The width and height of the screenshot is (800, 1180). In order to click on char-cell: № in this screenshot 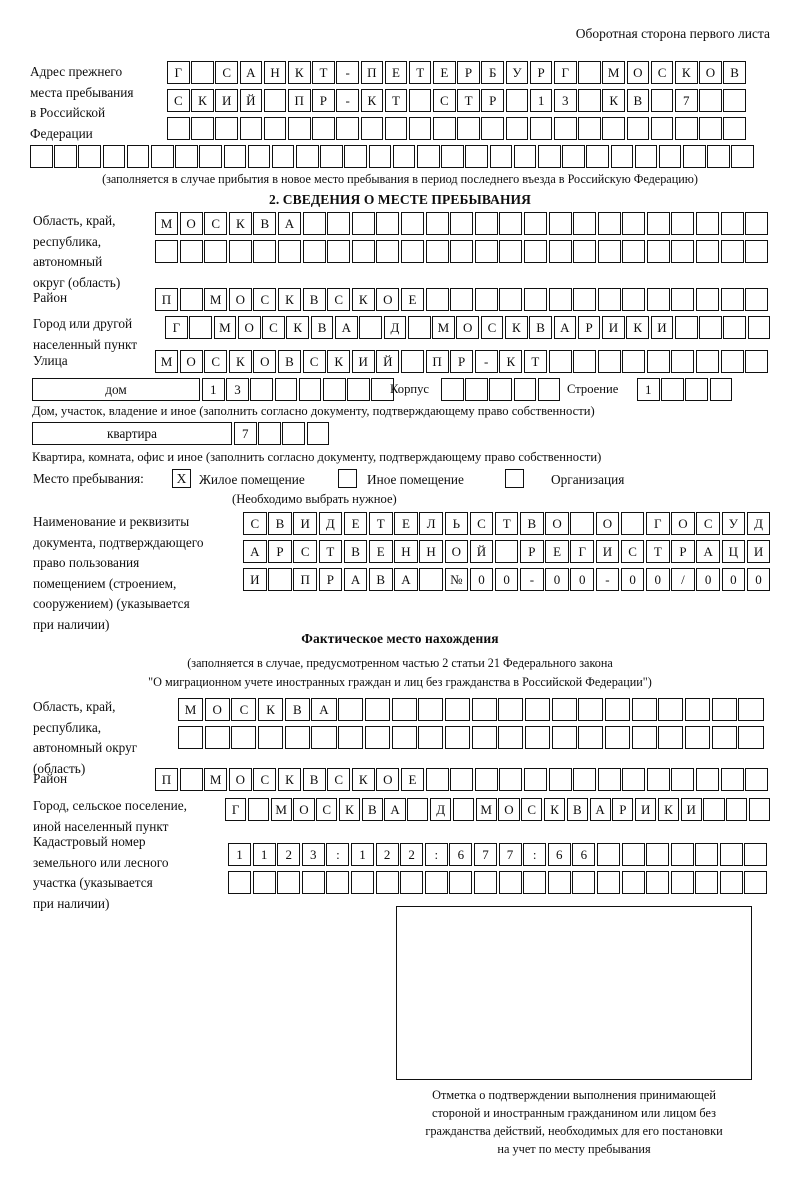, I will do `click(456, 579)`.